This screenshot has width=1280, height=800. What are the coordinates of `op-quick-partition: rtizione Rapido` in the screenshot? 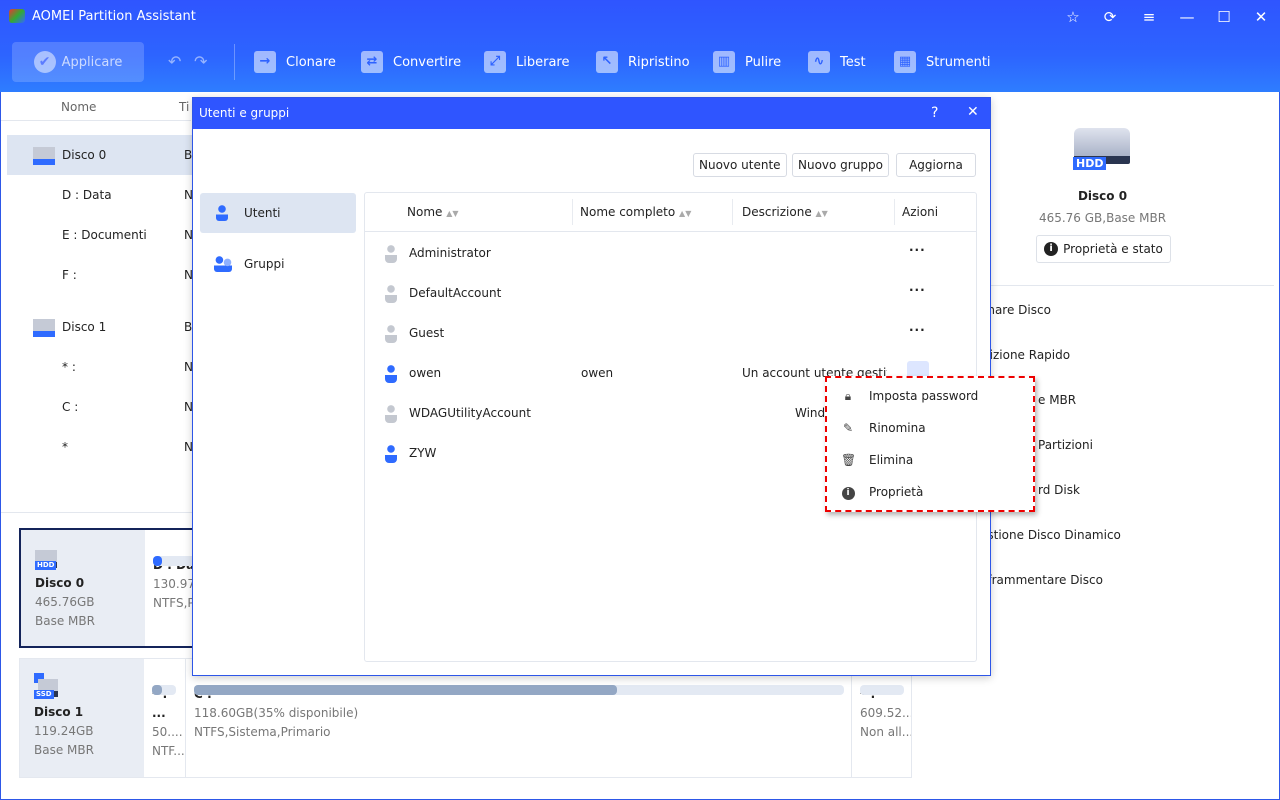 It's located at (1025, 355).